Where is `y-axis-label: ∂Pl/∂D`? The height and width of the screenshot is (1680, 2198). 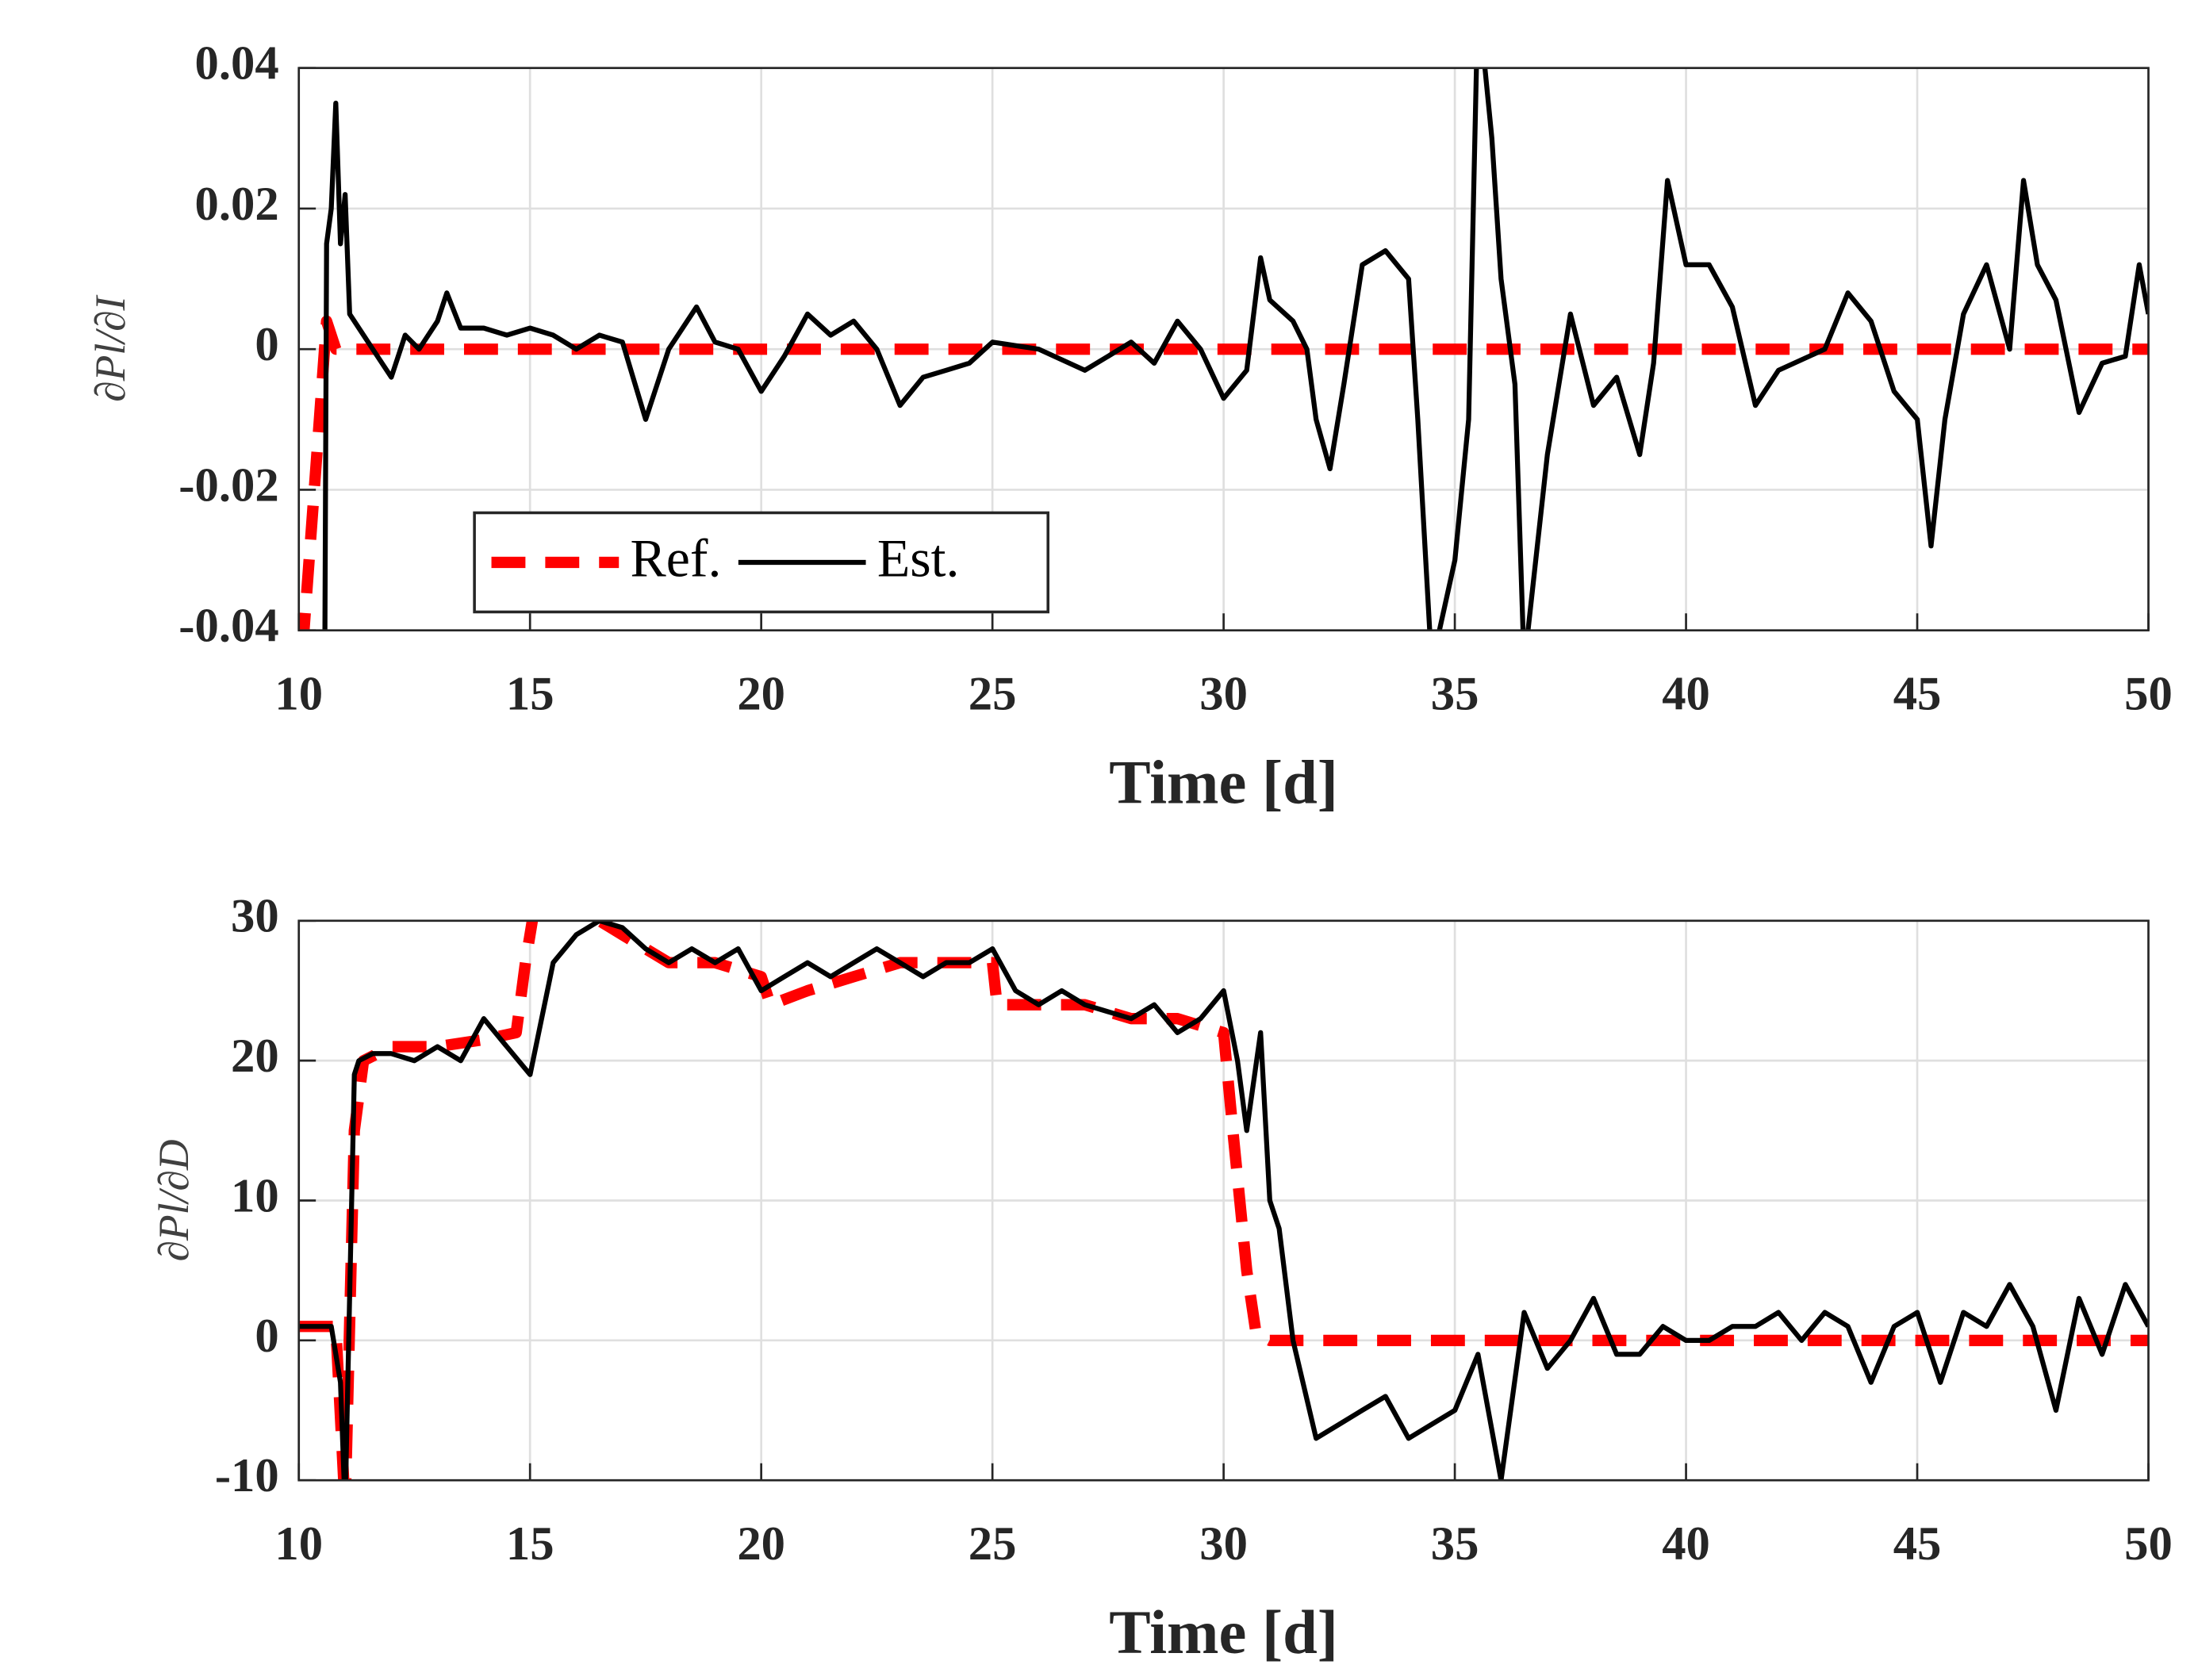
y-axis-label: ∂Pl/∂D is located at coordinates (174, 1200).